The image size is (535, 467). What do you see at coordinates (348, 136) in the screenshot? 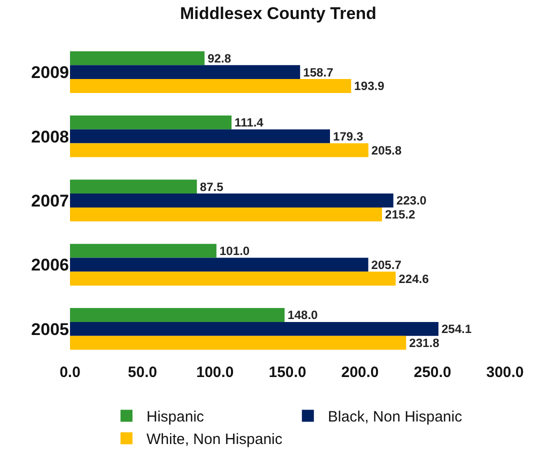
I see `data-label: 179.3` at bounding box center [348, 136].